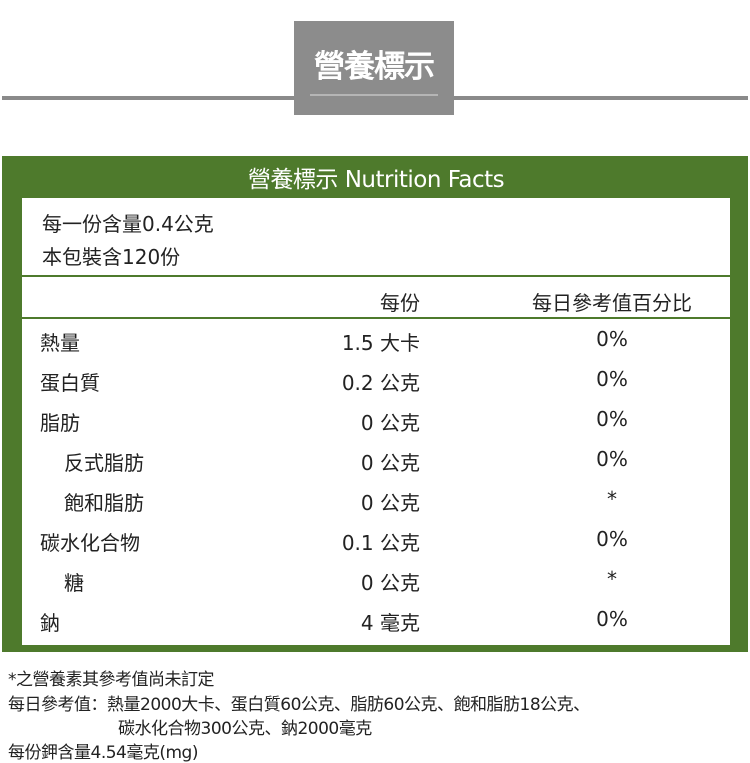 The image size is (750, 763). What do you see at coordinates (376, 180) in the screenshot?
I see `nutrition-label-header: 營養標示 Nutrition Facts` at bounding box center [376, 180].